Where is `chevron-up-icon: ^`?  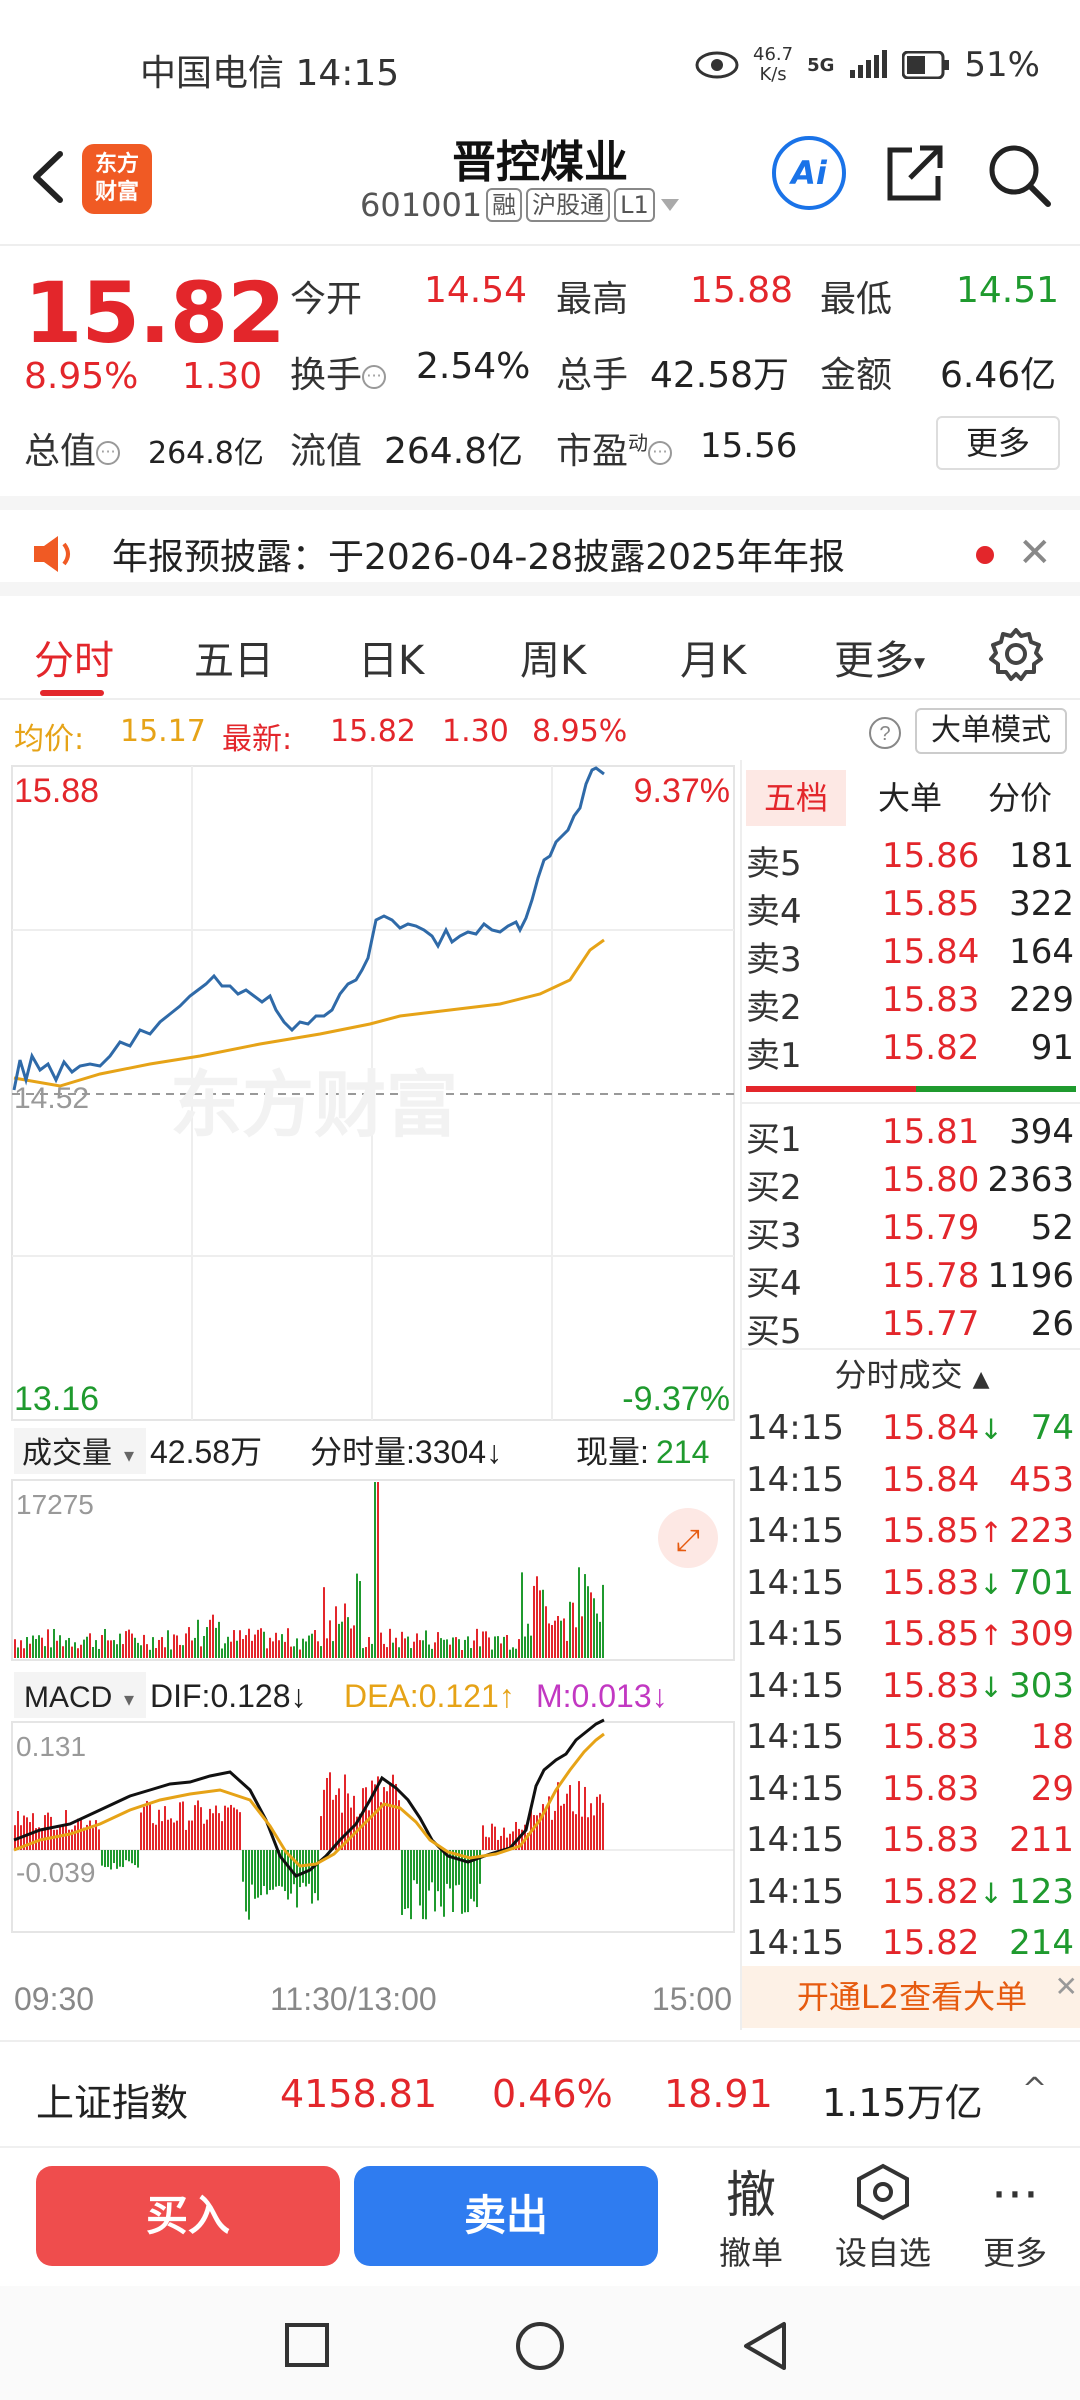
chevron-up-icon: ^ is located at coordinates (1035, 2089).